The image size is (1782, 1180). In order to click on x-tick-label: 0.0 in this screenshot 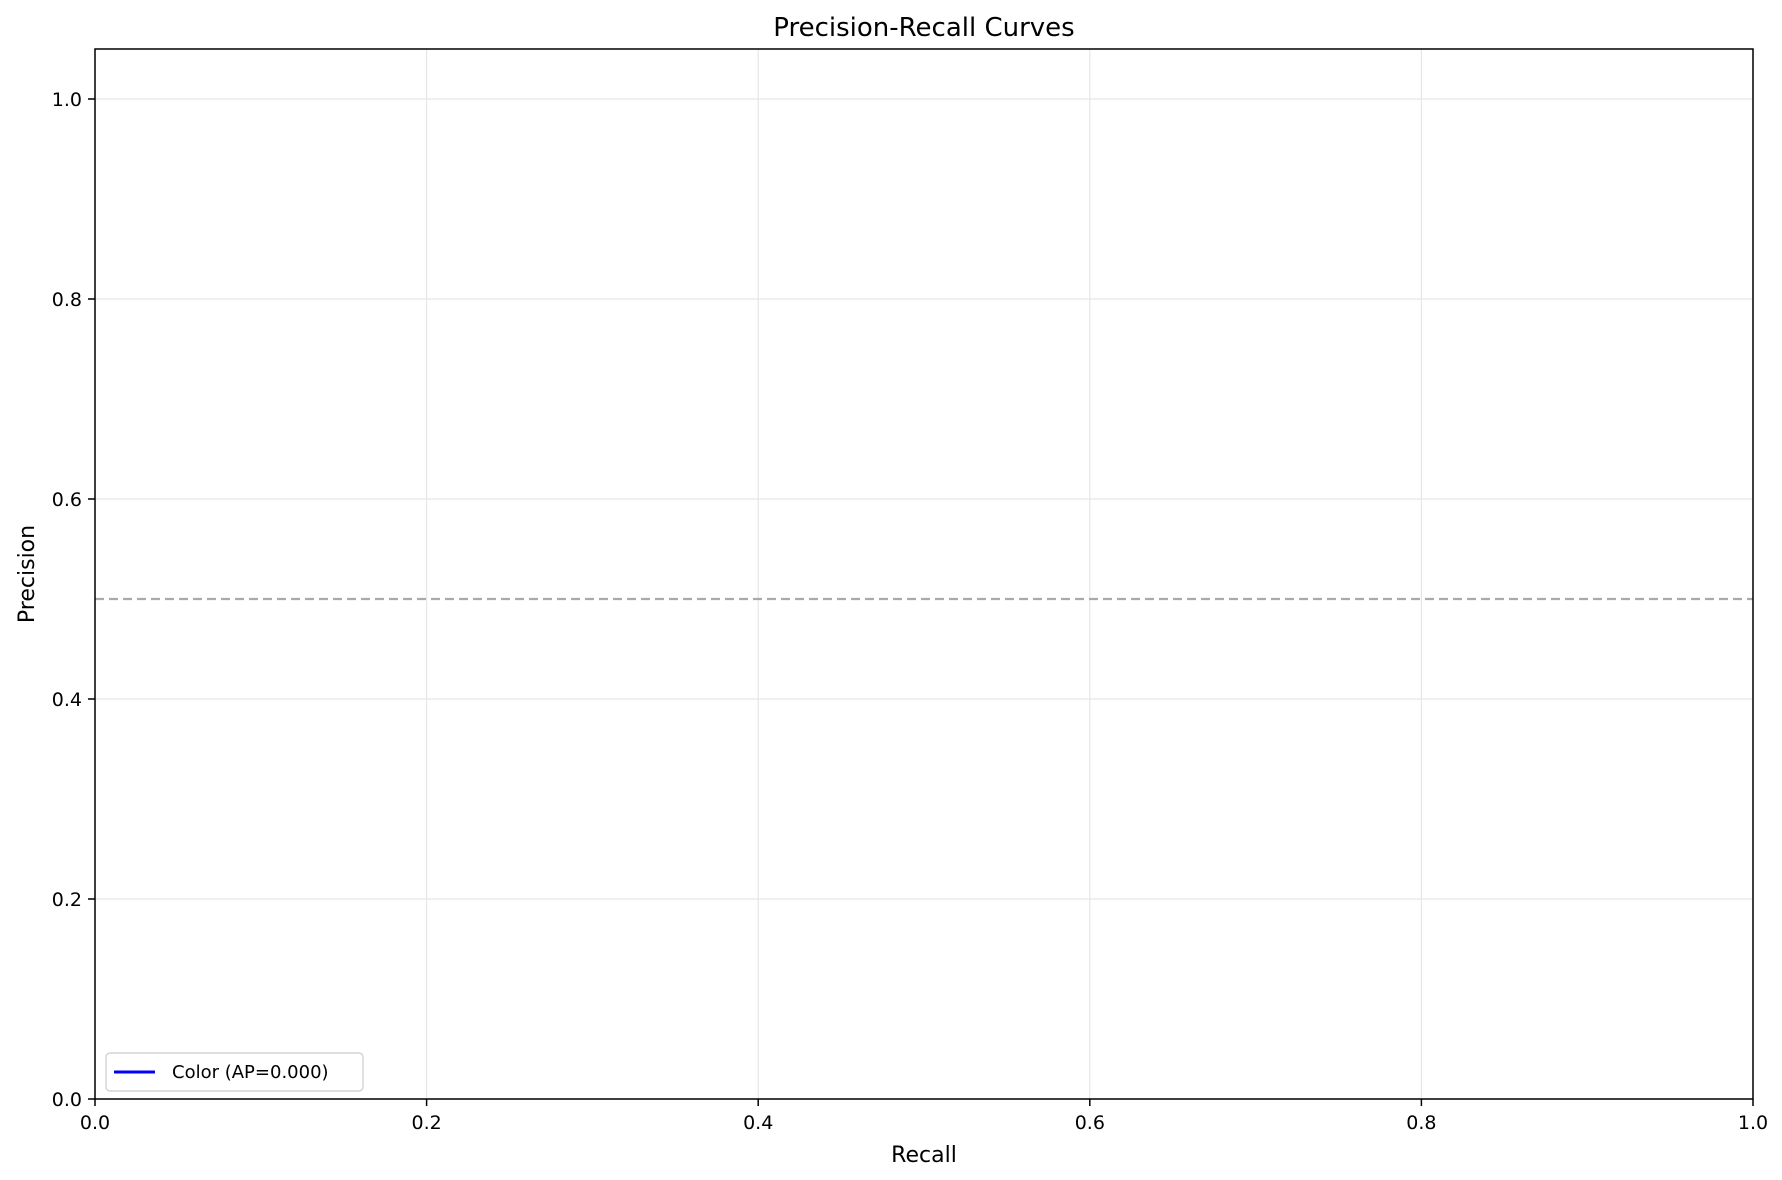, I will do `click(95, 1123)`.